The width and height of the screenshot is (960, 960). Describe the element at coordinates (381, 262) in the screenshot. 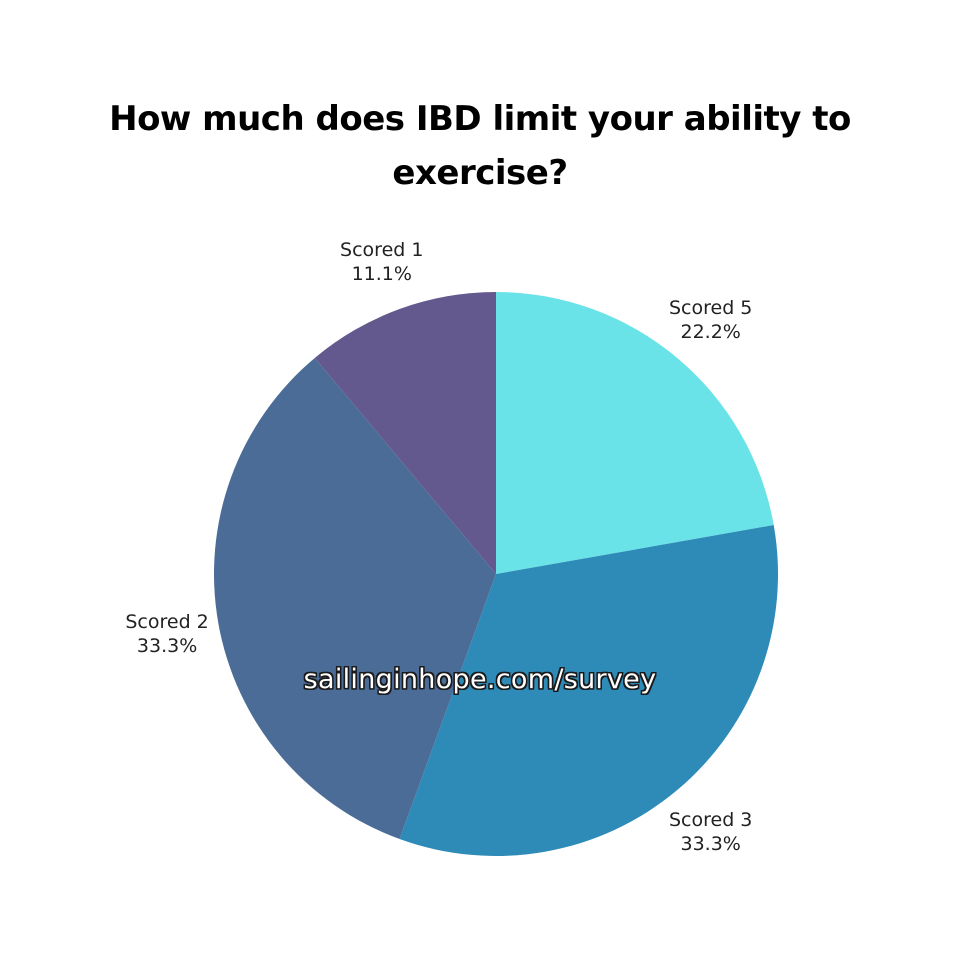

I see `slice-label-scored-1: Scored 1 11.1%` at that location.